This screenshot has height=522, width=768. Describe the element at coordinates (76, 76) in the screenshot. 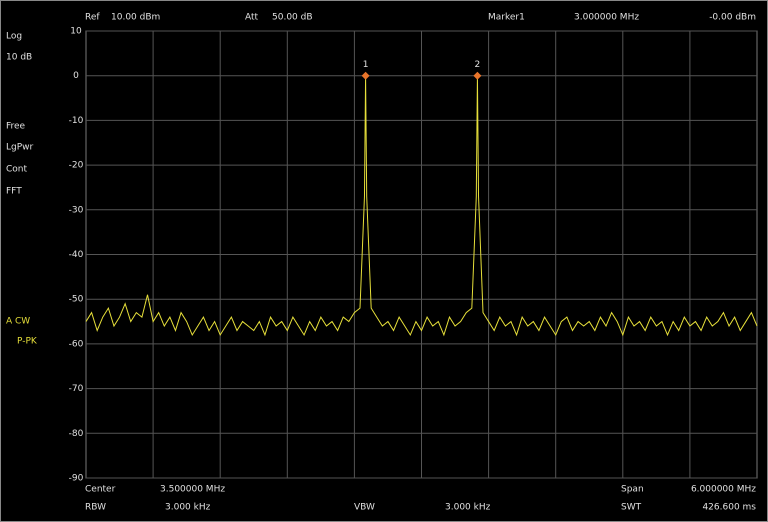

I see `y-tick-label: 0` at that location.